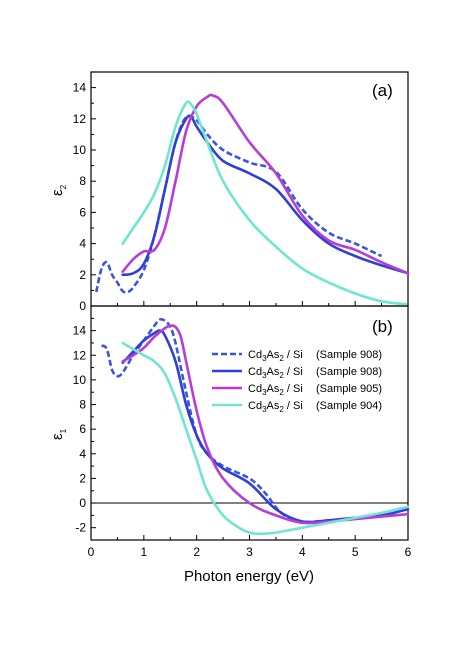  Describe the element at coordinates (84, 192) in the screenshot. I see `panel-a-yticks: 0 2 4 6 8 10 12 14` at that location.